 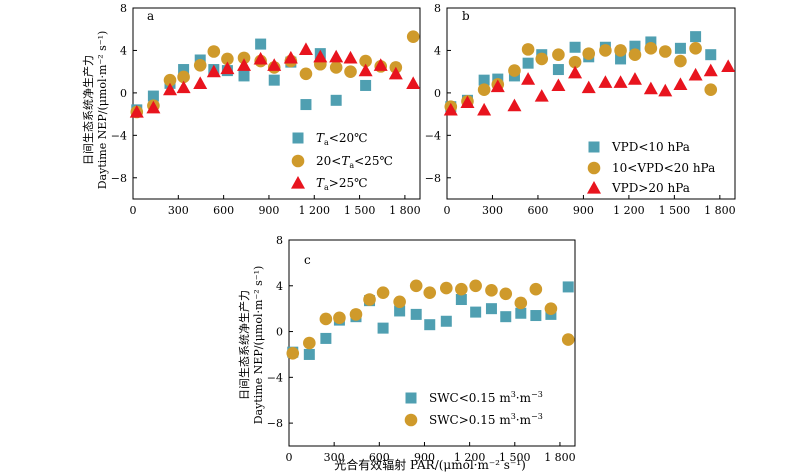 What do you see at coordinates (95, 110) in the screenshot?
I see `panel-a-ylabel: 日间生态系统净生产力 Daytime NEP/(μmol·m⁻² s⁻¹)` at bounding box center [95, 110].